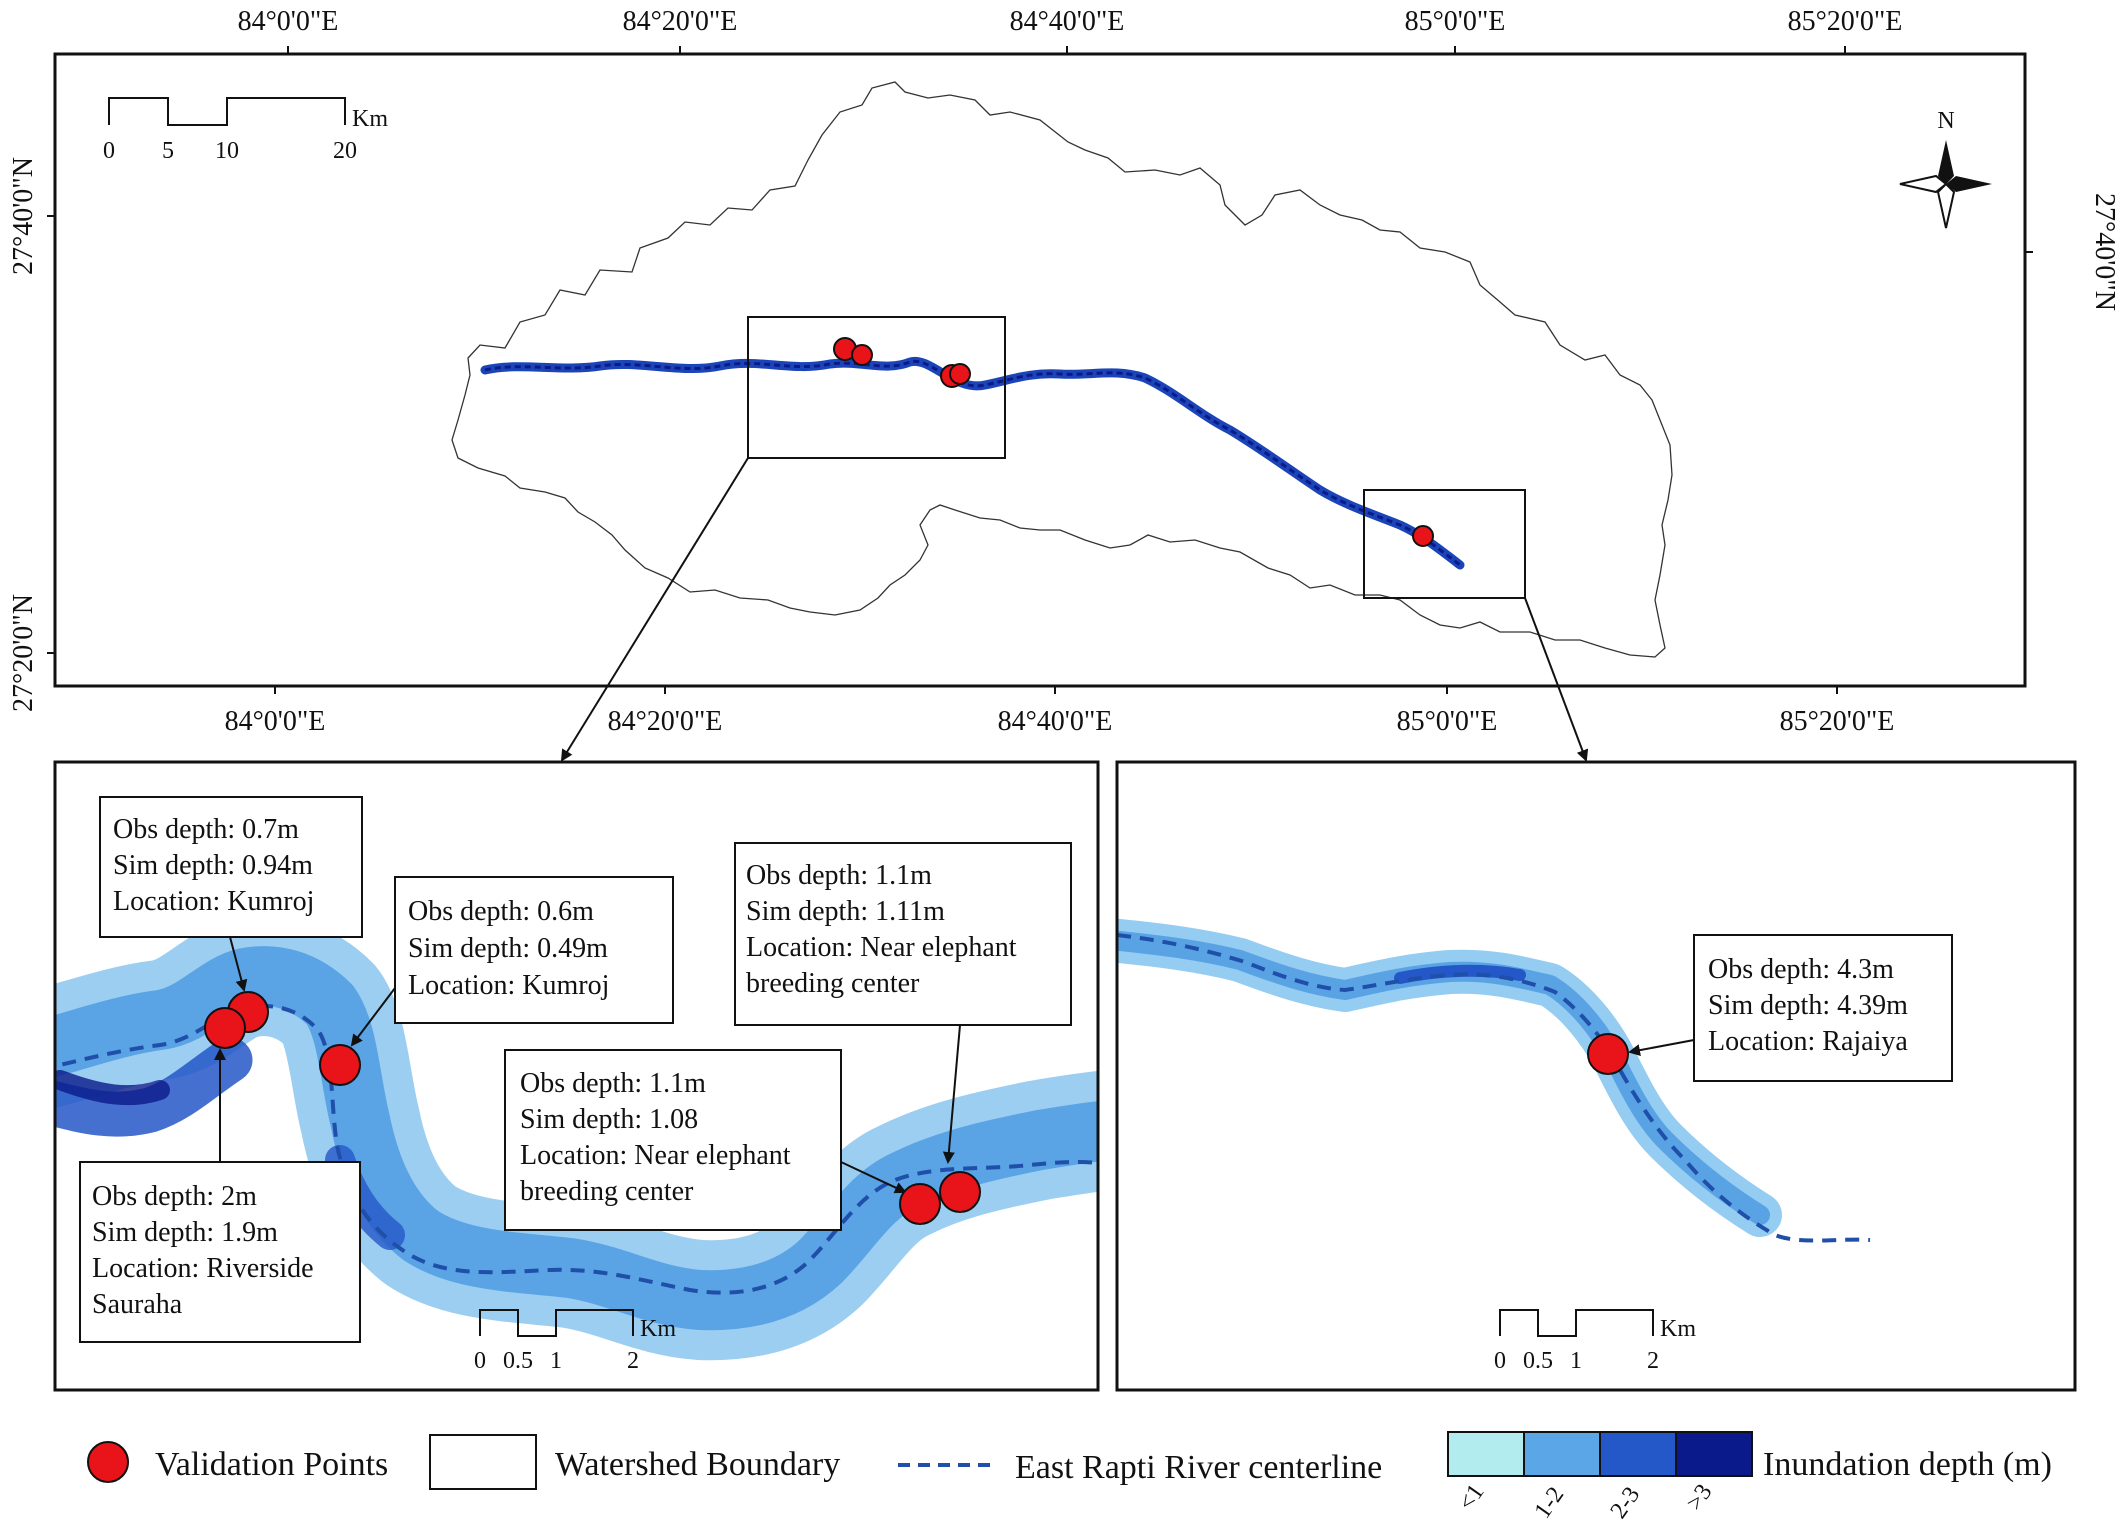 Image resolution: width=2128 pixels, height=1535 pixels. I want to click on bottom-lon-label: 85°20'0"E, so click(1837, 721).